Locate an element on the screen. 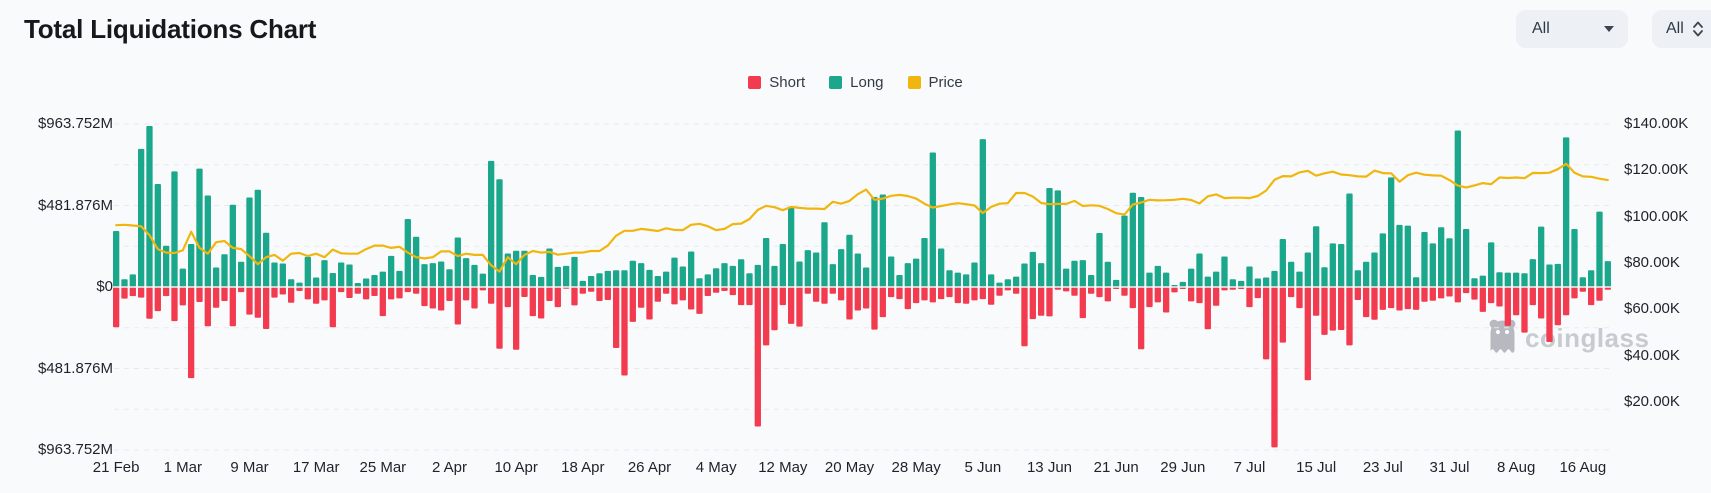 This screenshot has height=493, width=1711. range-select: All is located at coordinates (1681, 29).